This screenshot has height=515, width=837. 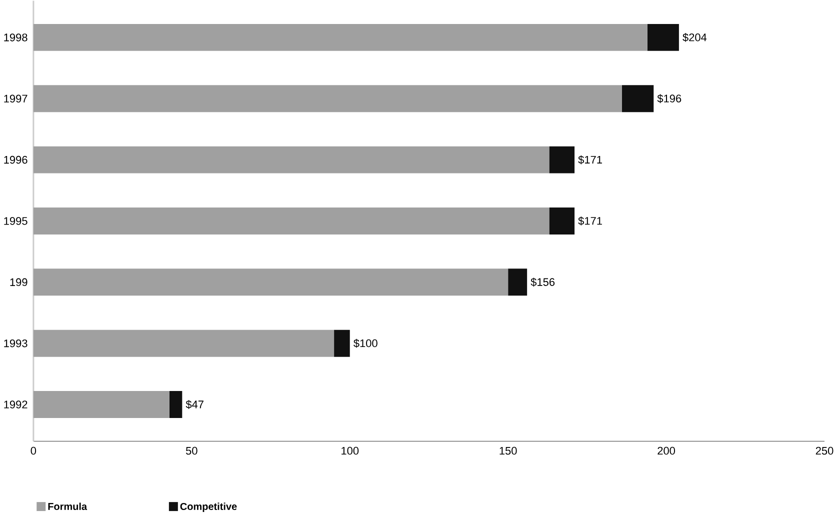 What do you see at coordinates (33, 450) in the screenshot?
I see `x-tick-label: 0` at bounding box center [33, 450].